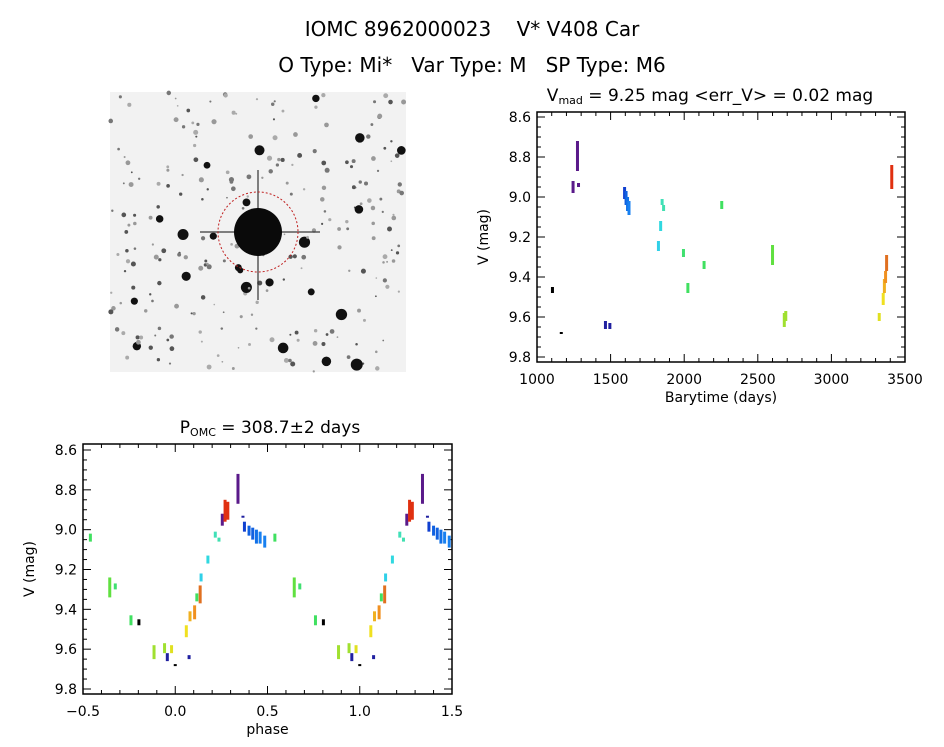 Image resolution: width=944 pixels, height=747 pixels. What do you see at coordinates (258, 232) in the screenshot?
I see `target-circle` at bounding box center [258, 232].